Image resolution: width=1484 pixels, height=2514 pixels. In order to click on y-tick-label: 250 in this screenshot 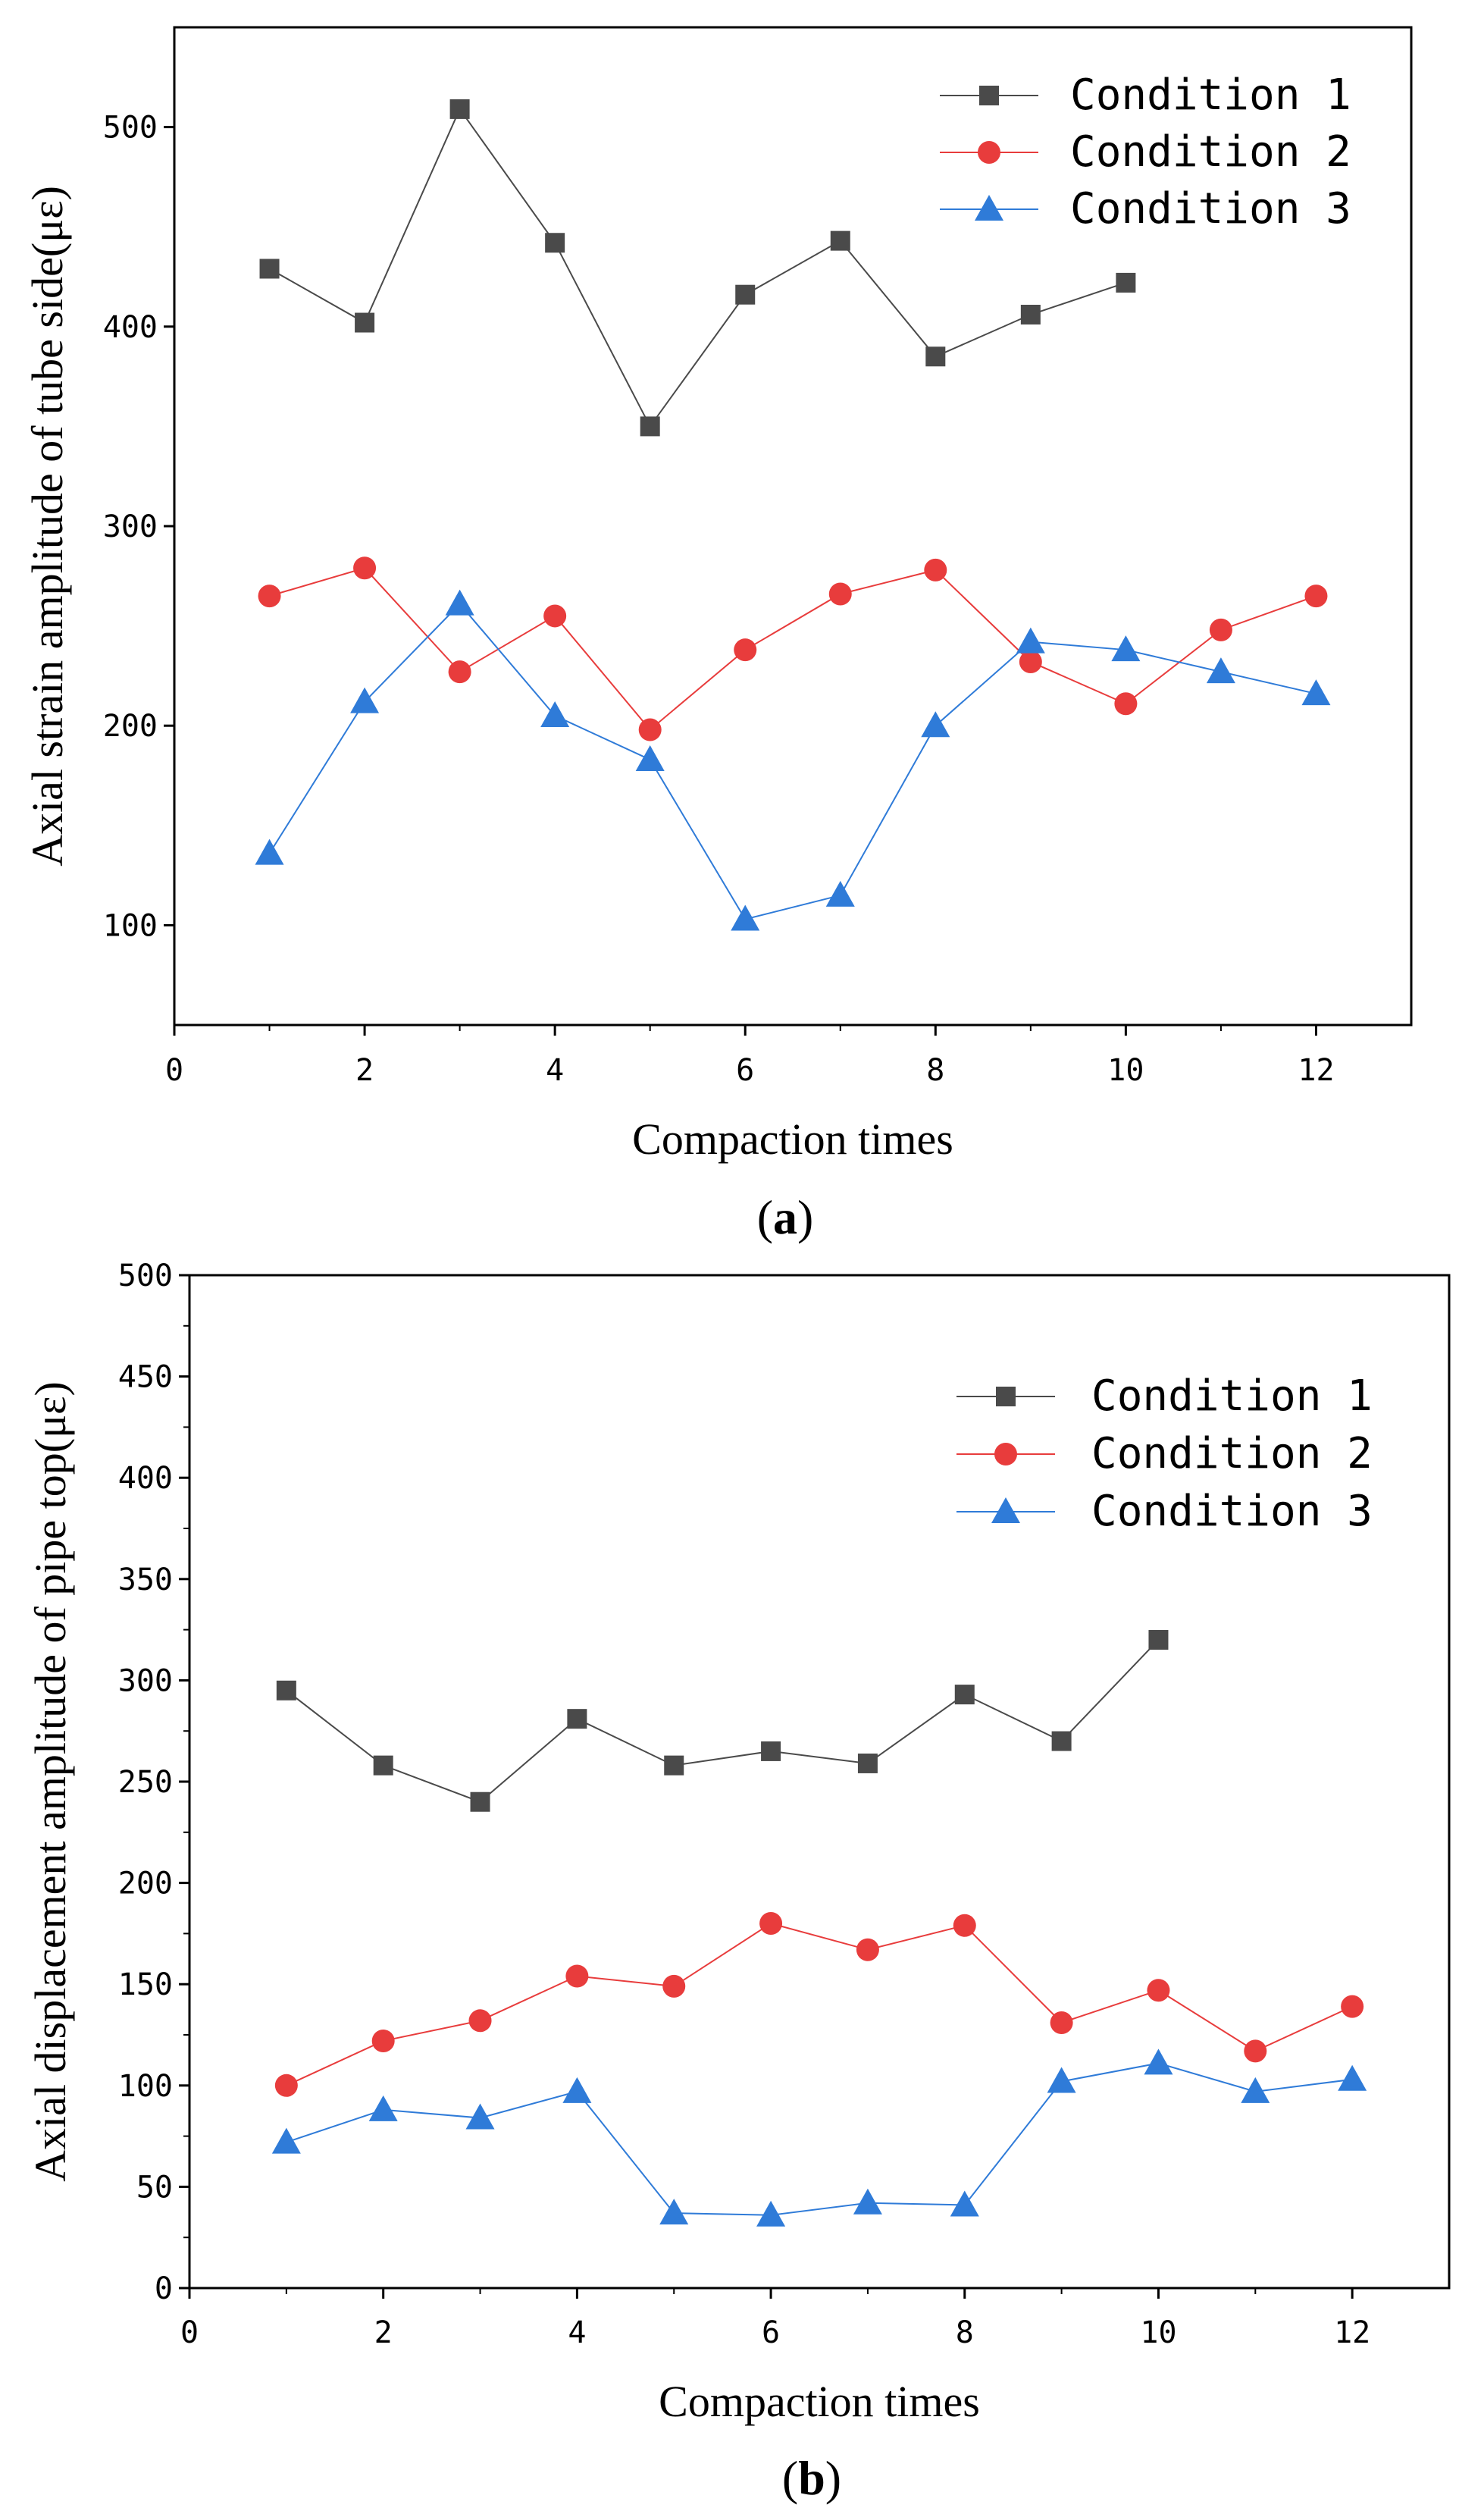, I will do `click(145, 1783)`.